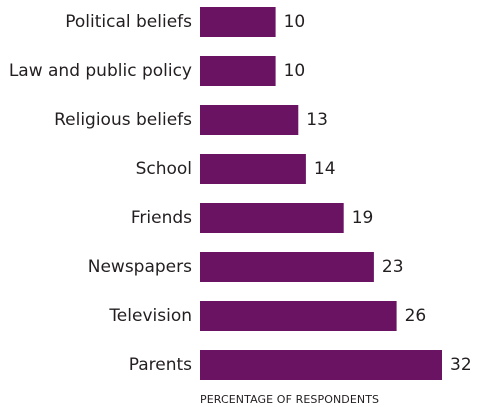 The image size is (478, 407). What do you see at coordinates (164, 169) in the screenshot?
I see `category-label: School` at bounding box center [164, 169].